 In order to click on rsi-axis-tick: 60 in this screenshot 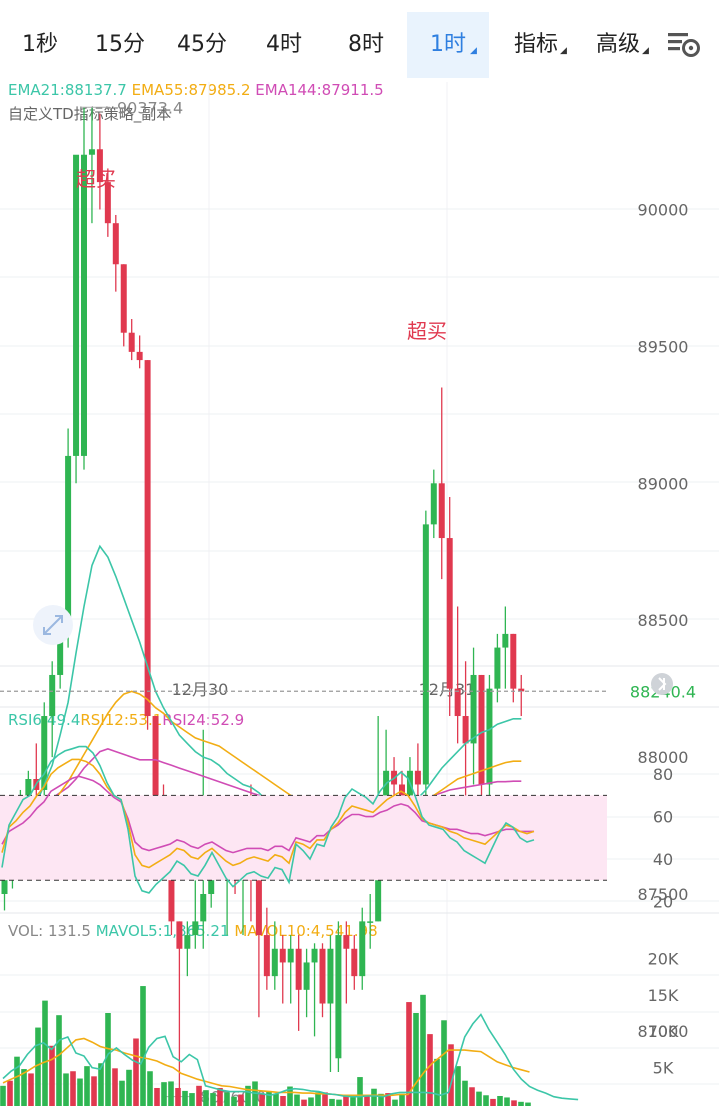, I will do `click(663, 817)`.